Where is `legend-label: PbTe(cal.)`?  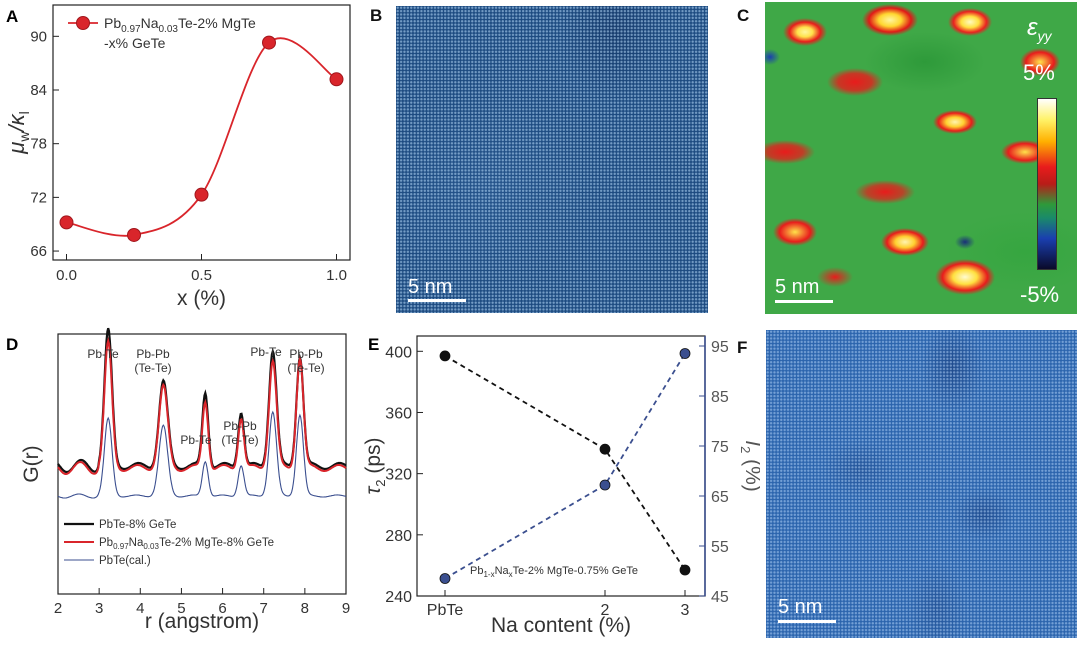 legend-label: PbTe(cal.) is located at coordinates (125, 561).